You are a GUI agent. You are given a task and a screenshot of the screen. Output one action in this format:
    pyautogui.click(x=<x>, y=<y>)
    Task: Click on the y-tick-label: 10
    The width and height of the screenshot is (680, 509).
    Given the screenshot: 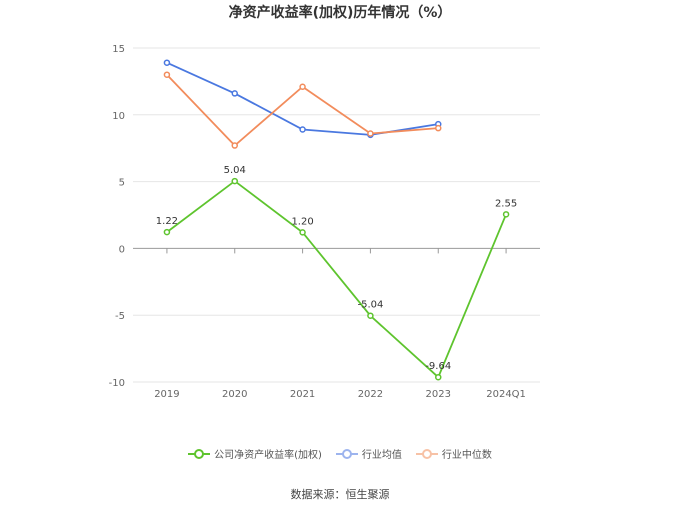 What is the action you would take?
    pyautogui.click(x=118, y=116)
    